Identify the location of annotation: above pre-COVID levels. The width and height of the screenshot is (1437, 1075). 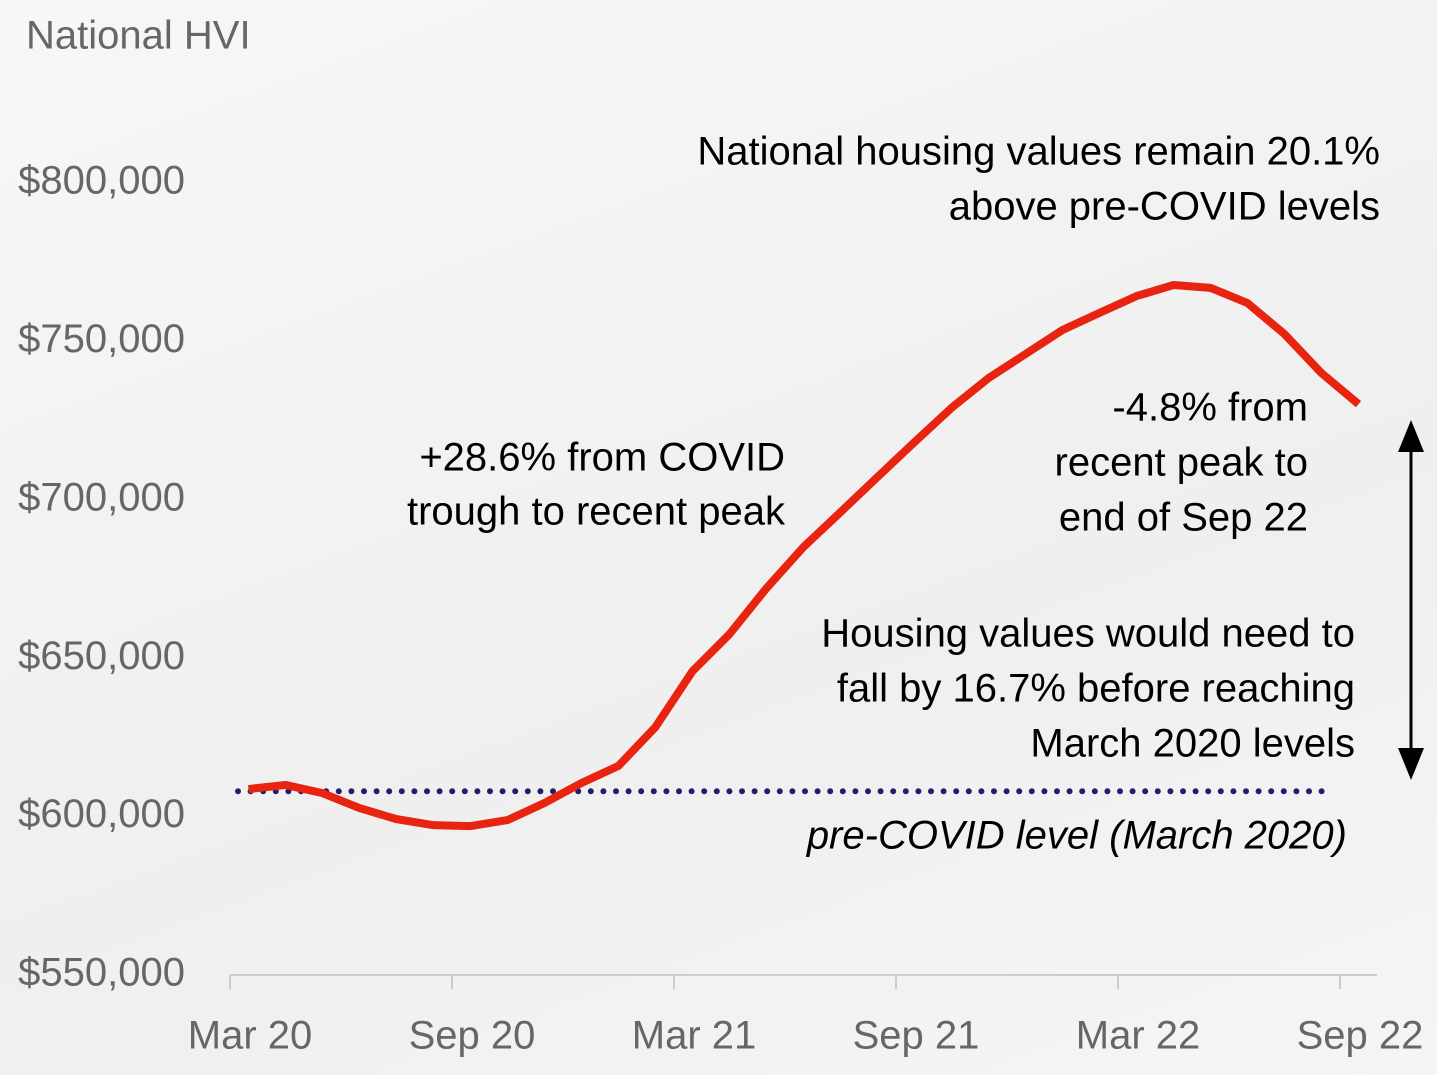
(1164, 207).